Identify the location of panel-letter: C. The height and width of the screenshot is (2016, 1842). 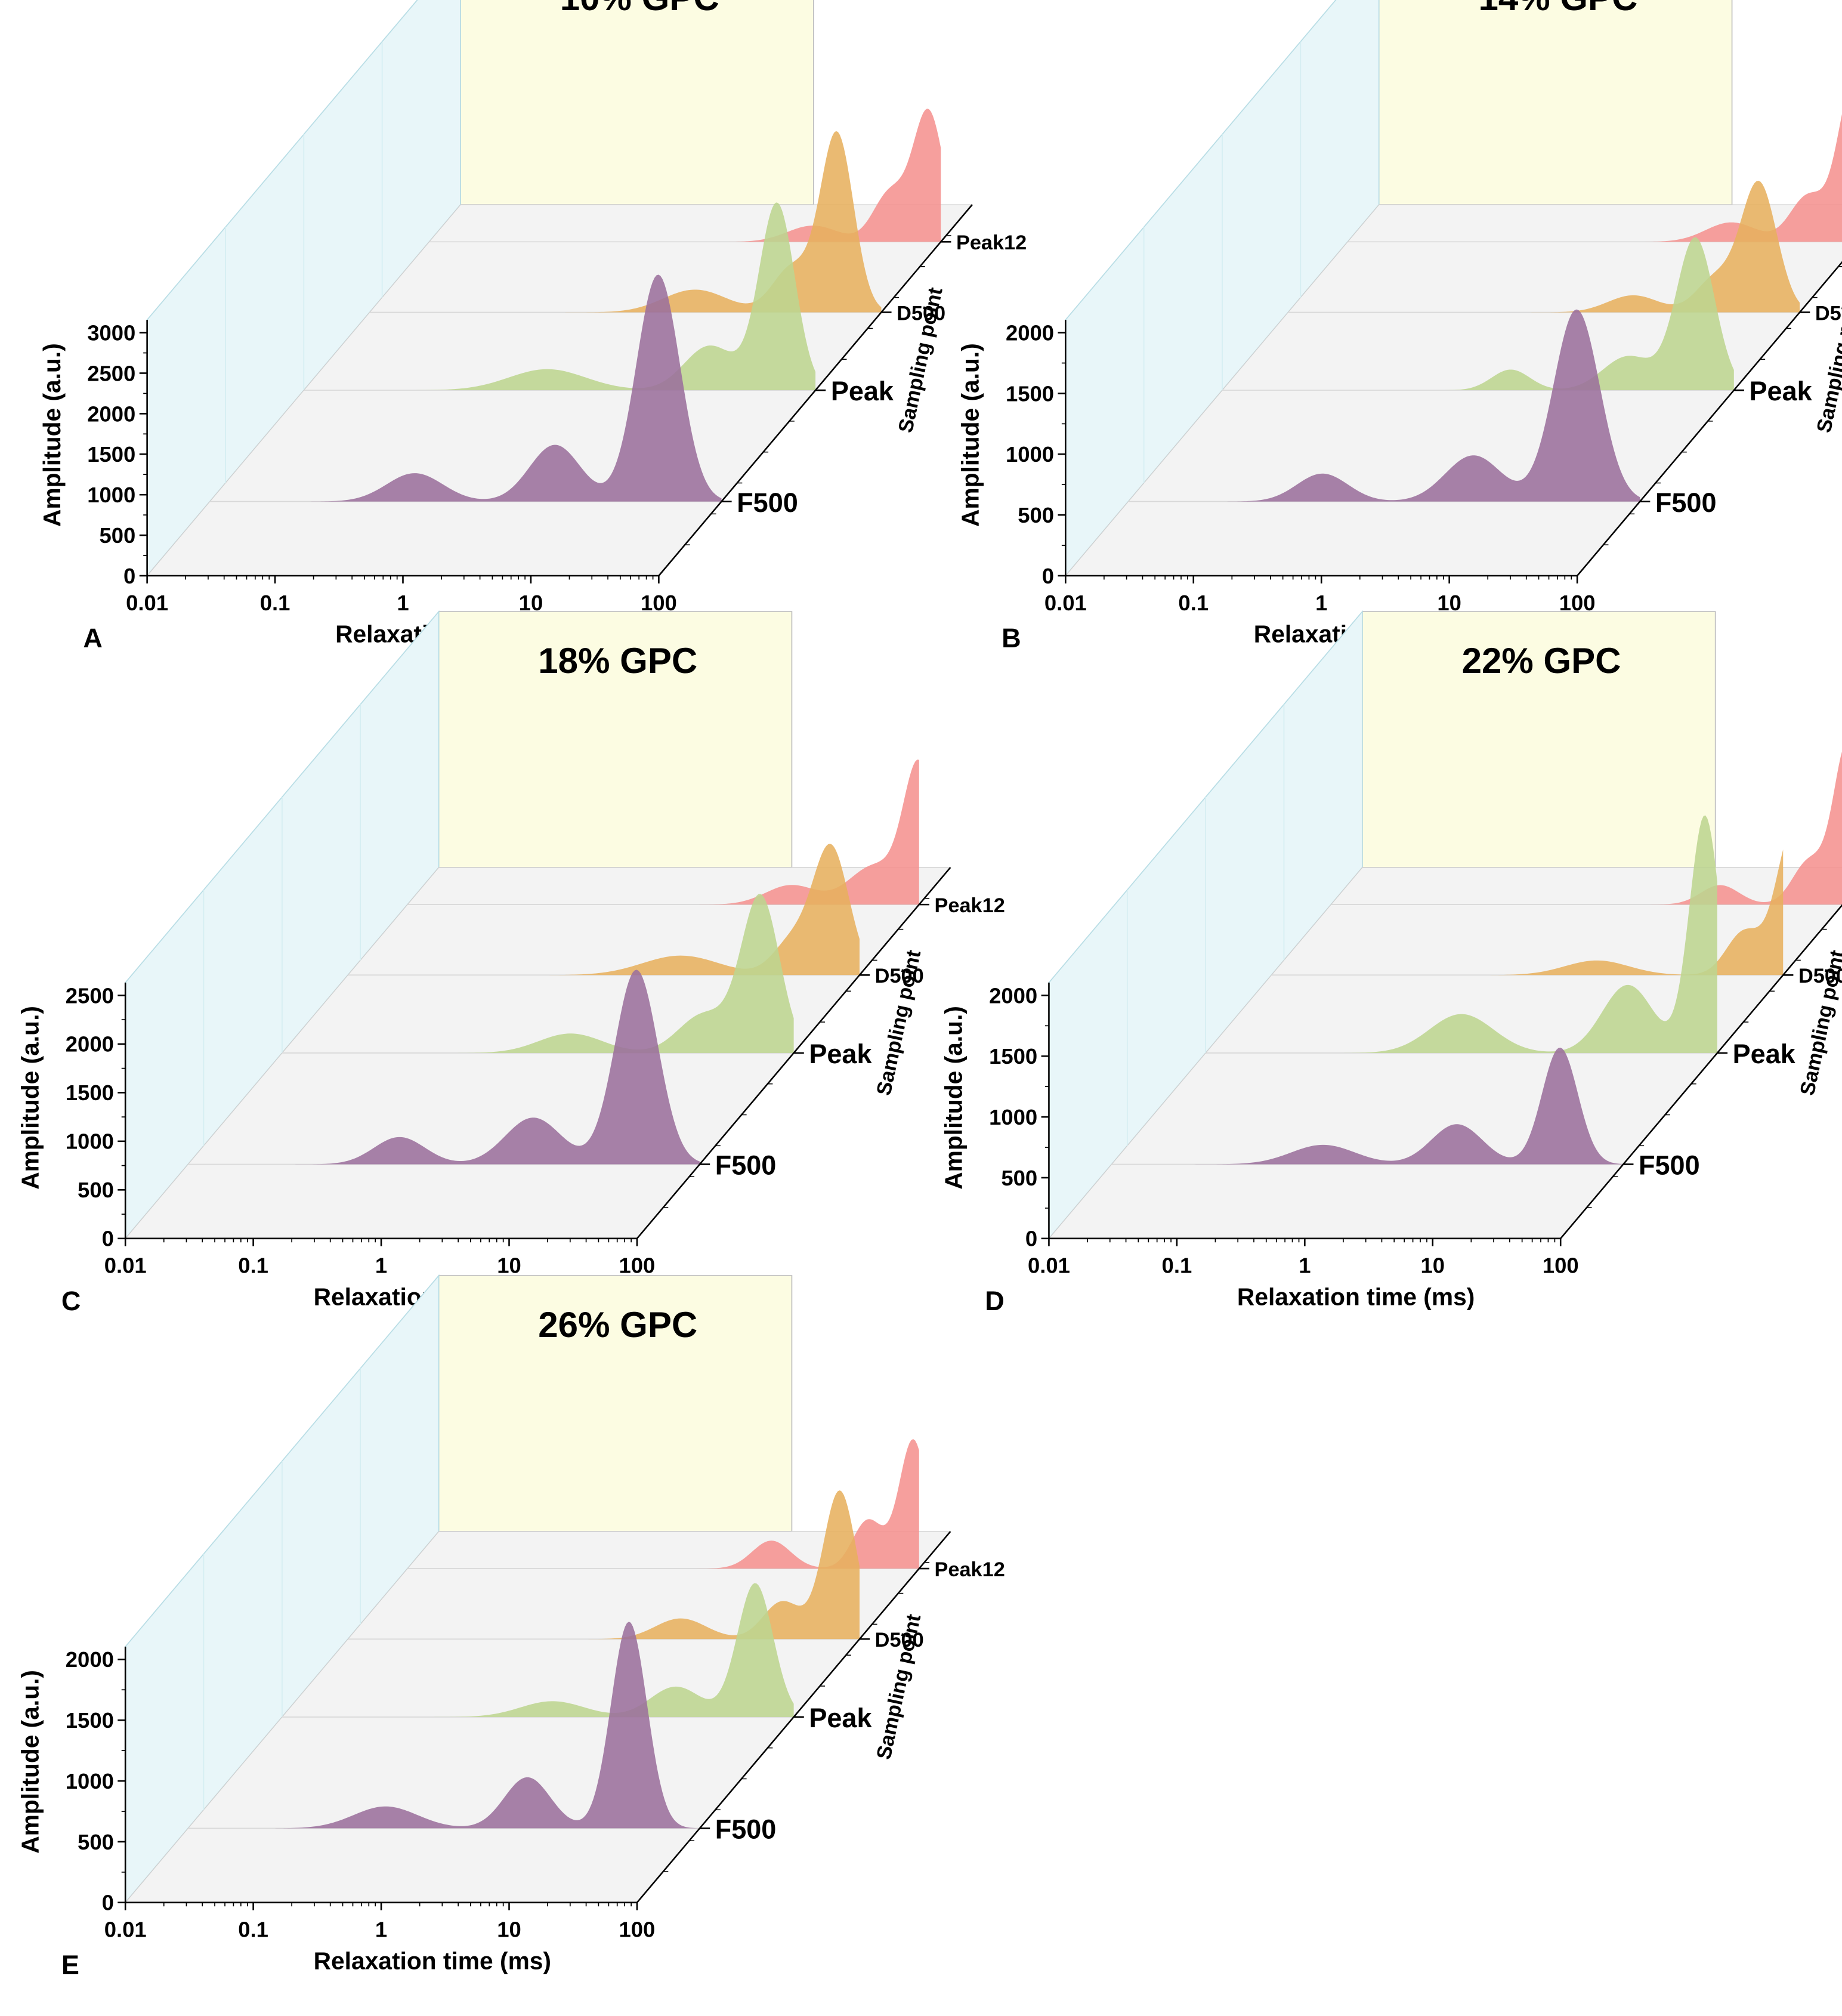
(71, 1301).